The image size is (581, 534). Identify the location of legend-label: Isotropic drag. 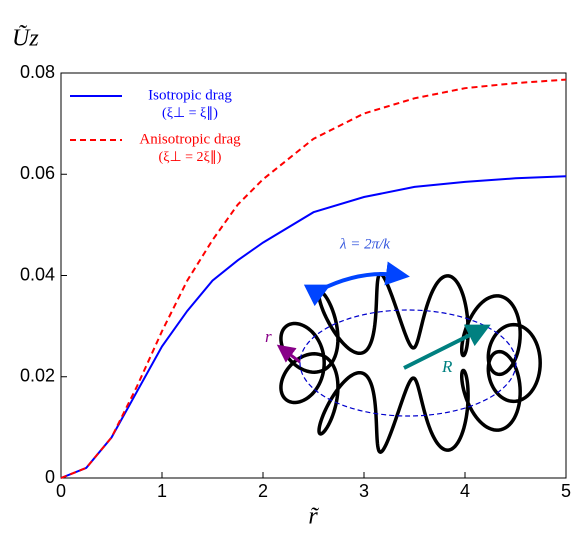
(190, 95).